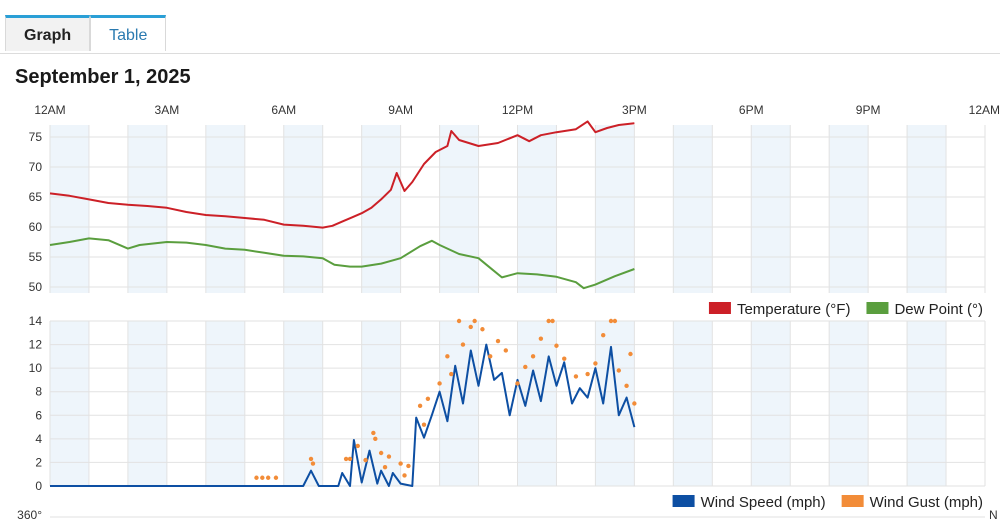  Describe the element at coordinates (29, 513) in the screenshot. I see `wind-direction-tick-label: 360°` at that location.